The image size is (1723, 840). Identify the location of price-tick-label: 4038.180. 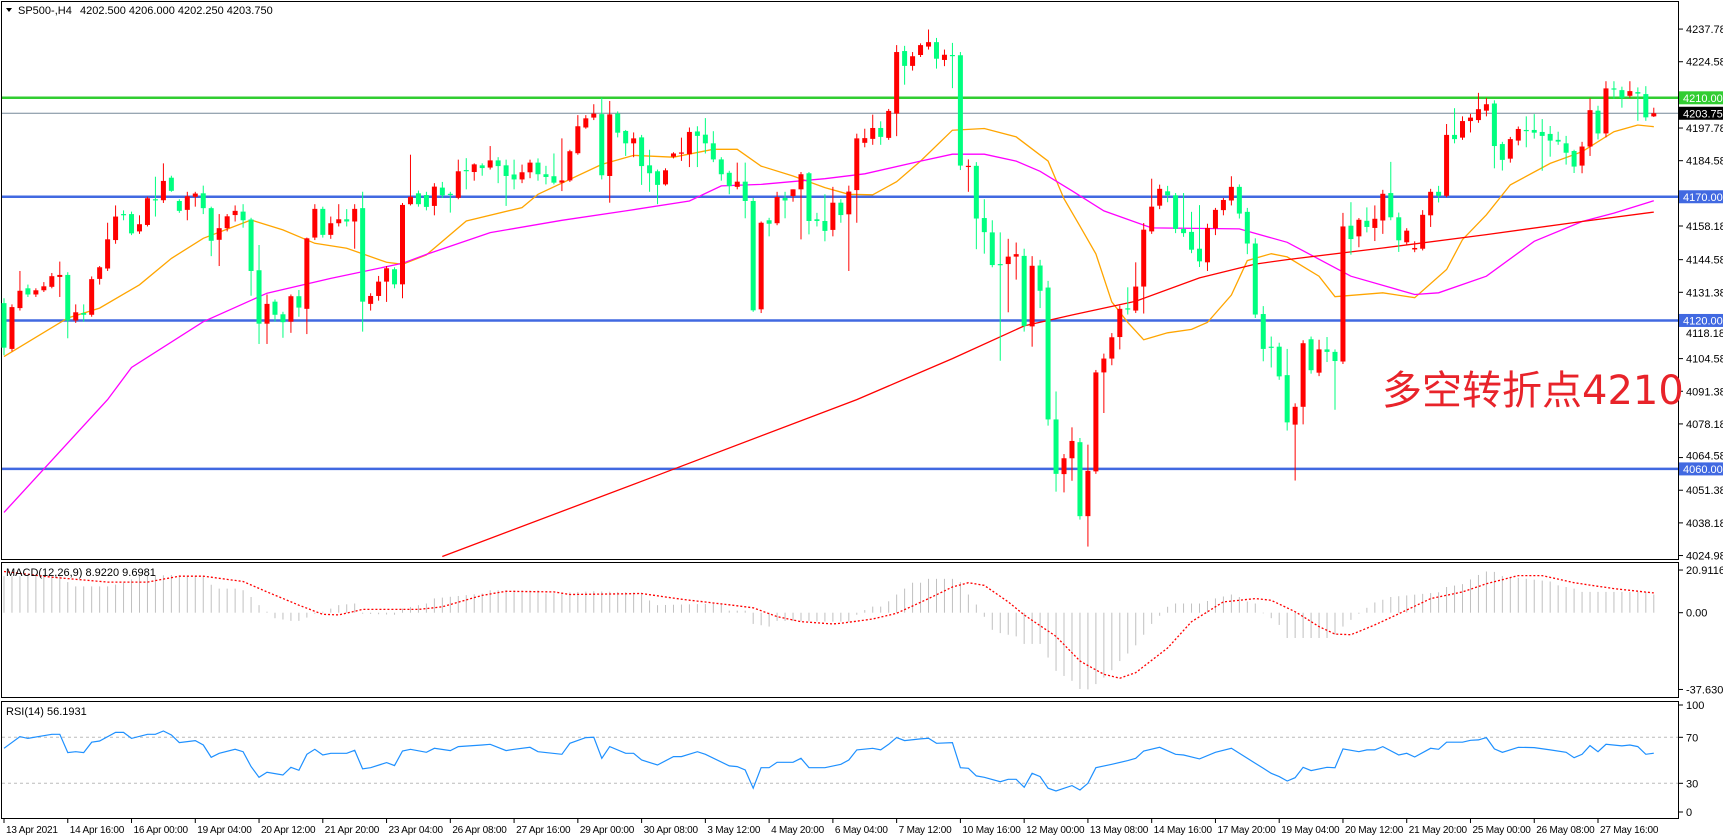
(1704, 524).